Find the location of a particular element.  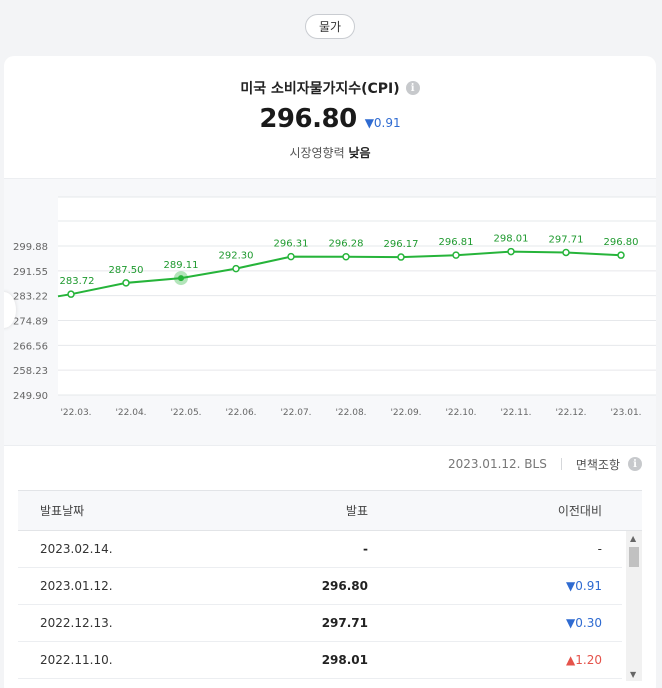

table-row: 2022.12.13. 297.71 ▼0.30 is located at coordinates (320, 623).